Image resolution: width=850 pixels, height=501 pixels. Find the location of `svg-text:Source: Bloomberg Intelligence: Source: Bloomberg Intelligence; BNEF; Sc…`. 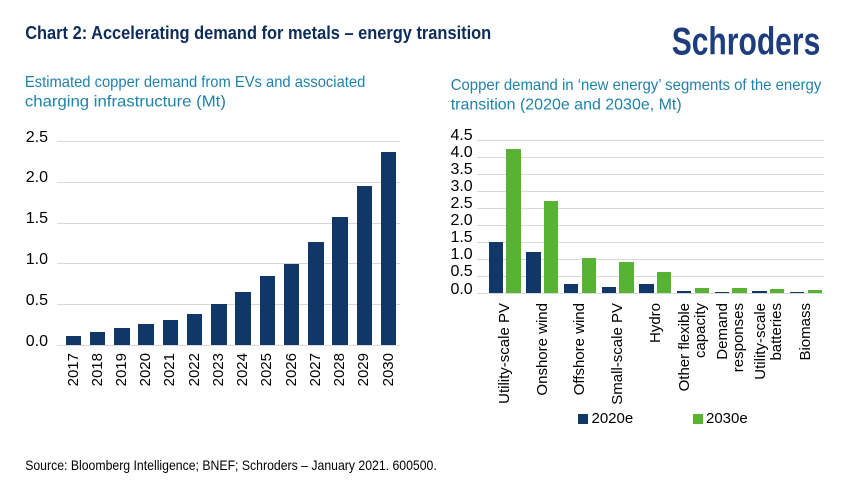

svg-text:Source: Bloomberg Intelligence: Source: Bloomberg Intelligence; BNEF; Sc… is located at coordinates (231, 465).